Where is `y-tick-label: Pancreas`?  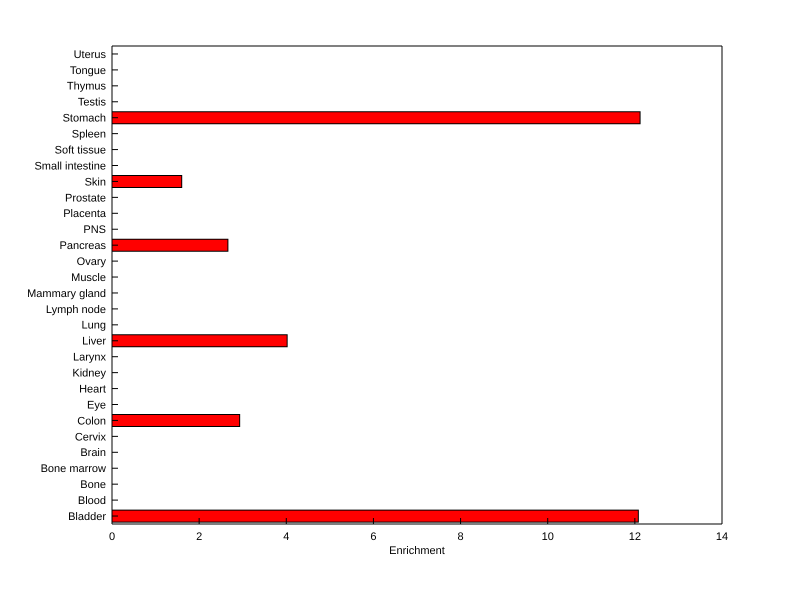 y-tick-label: Pancreas is located at coordinates (83, 246).